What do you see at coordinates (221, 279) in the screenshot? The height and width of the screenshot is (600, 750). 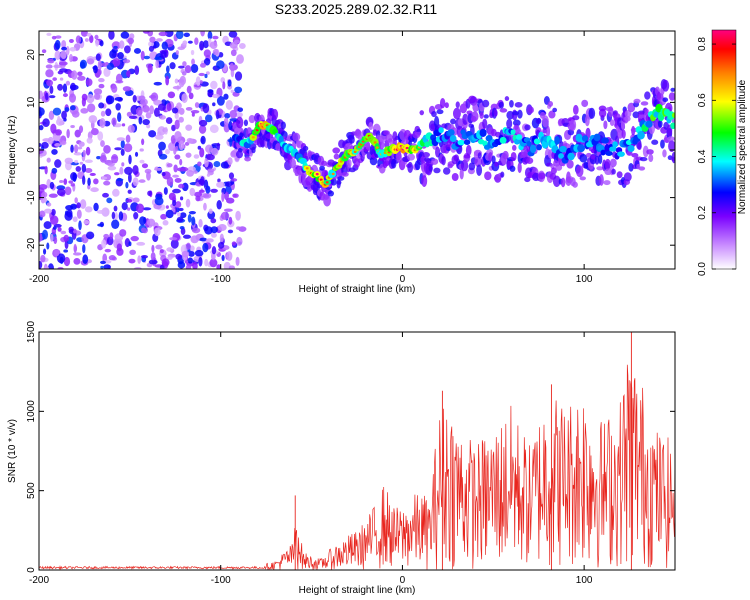 I see `spectrogram-xtick-label: -100` at bounding box center [221, 279].